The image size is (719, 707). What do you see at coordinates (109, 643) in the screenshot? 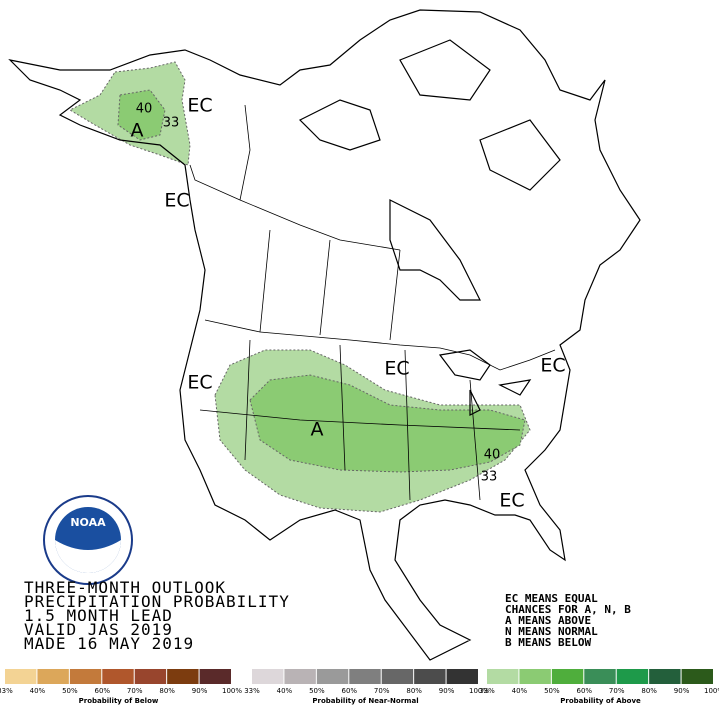
I see `title-line: MADE 16 MAY 2019` at bounding box center [109, 643].